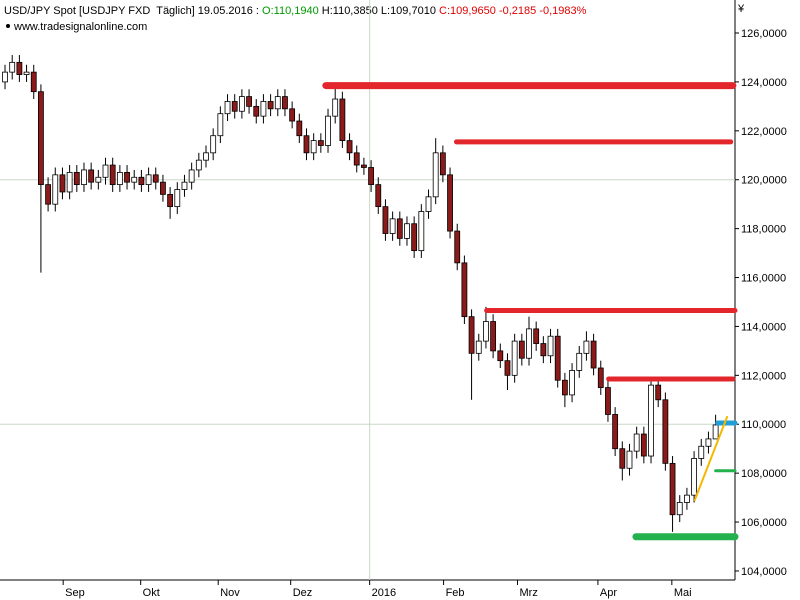 The width and height of the screenshot is (800, 600). I want to click on header-part: O:110,1940, so click(290, 11).